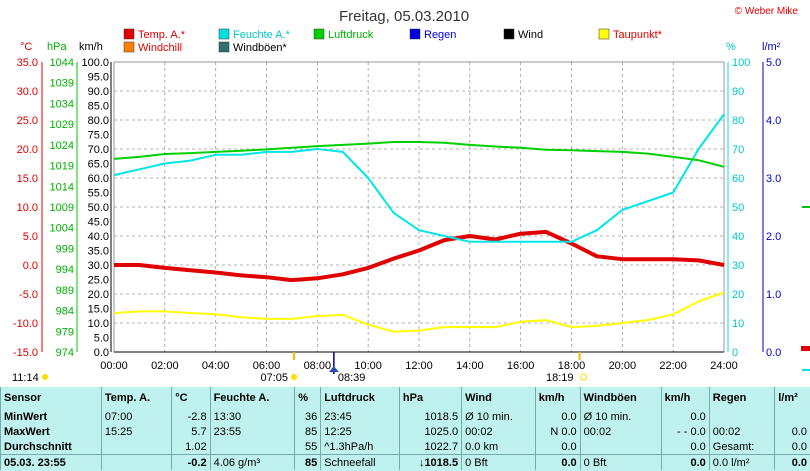 The image size is (810, 471). I want to click on pressure-tick-label: 984, so click(65, 312).